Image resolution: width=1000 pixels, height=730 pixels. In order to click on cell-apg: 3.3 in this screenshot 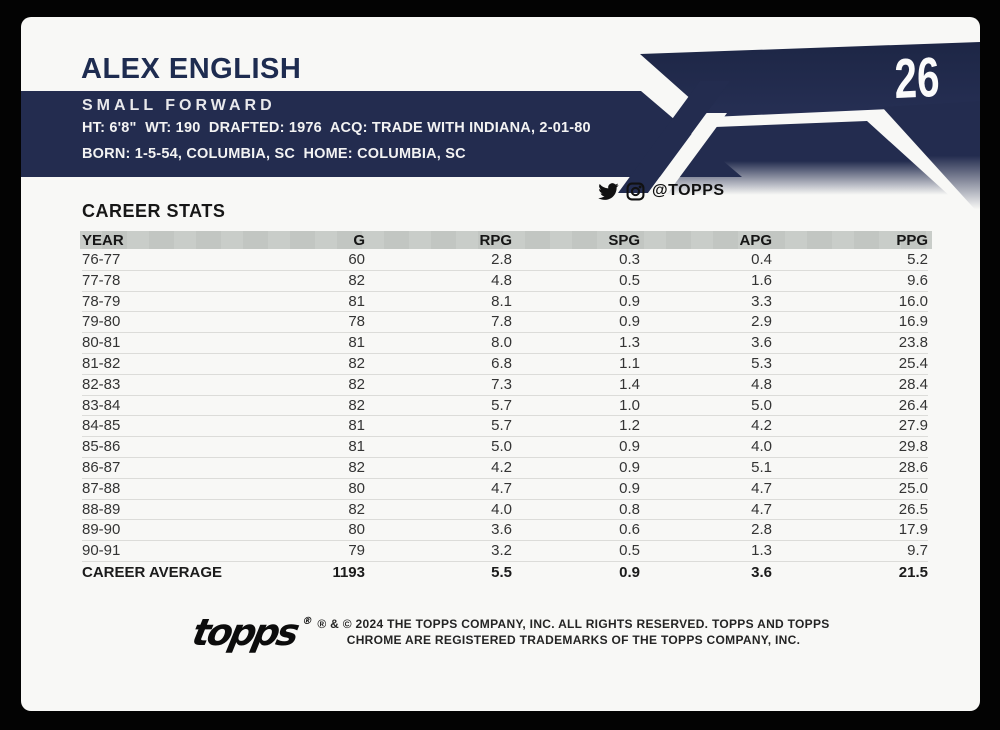, I will do `click(761, 301)`.